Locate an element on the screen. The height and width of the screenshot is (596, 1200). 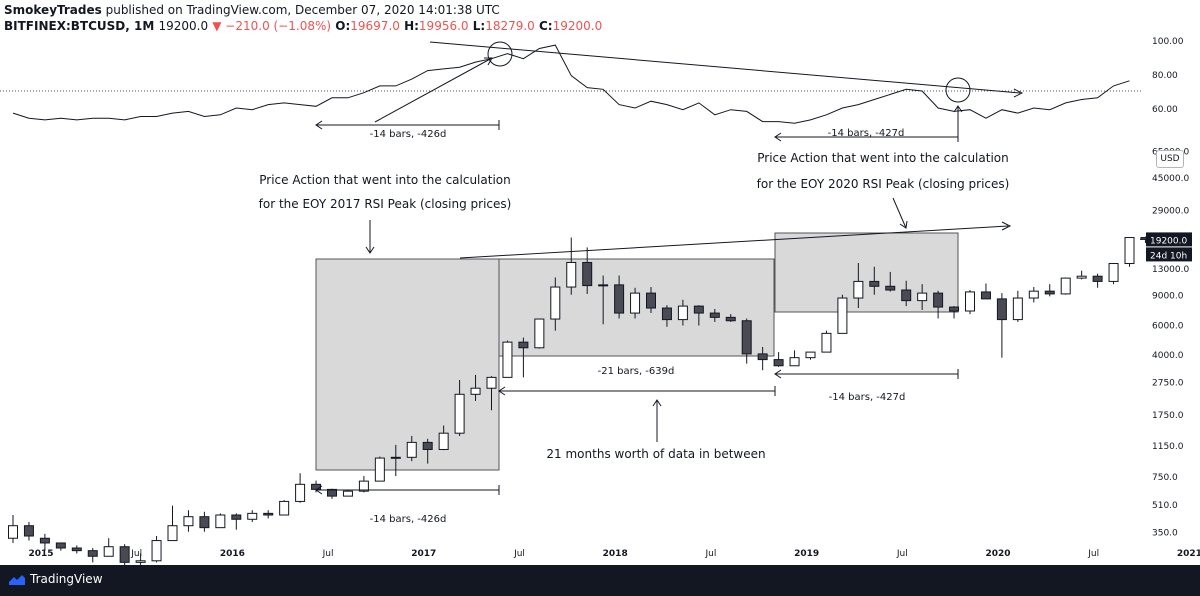
price-trendline is located at coordinates (734, 242).